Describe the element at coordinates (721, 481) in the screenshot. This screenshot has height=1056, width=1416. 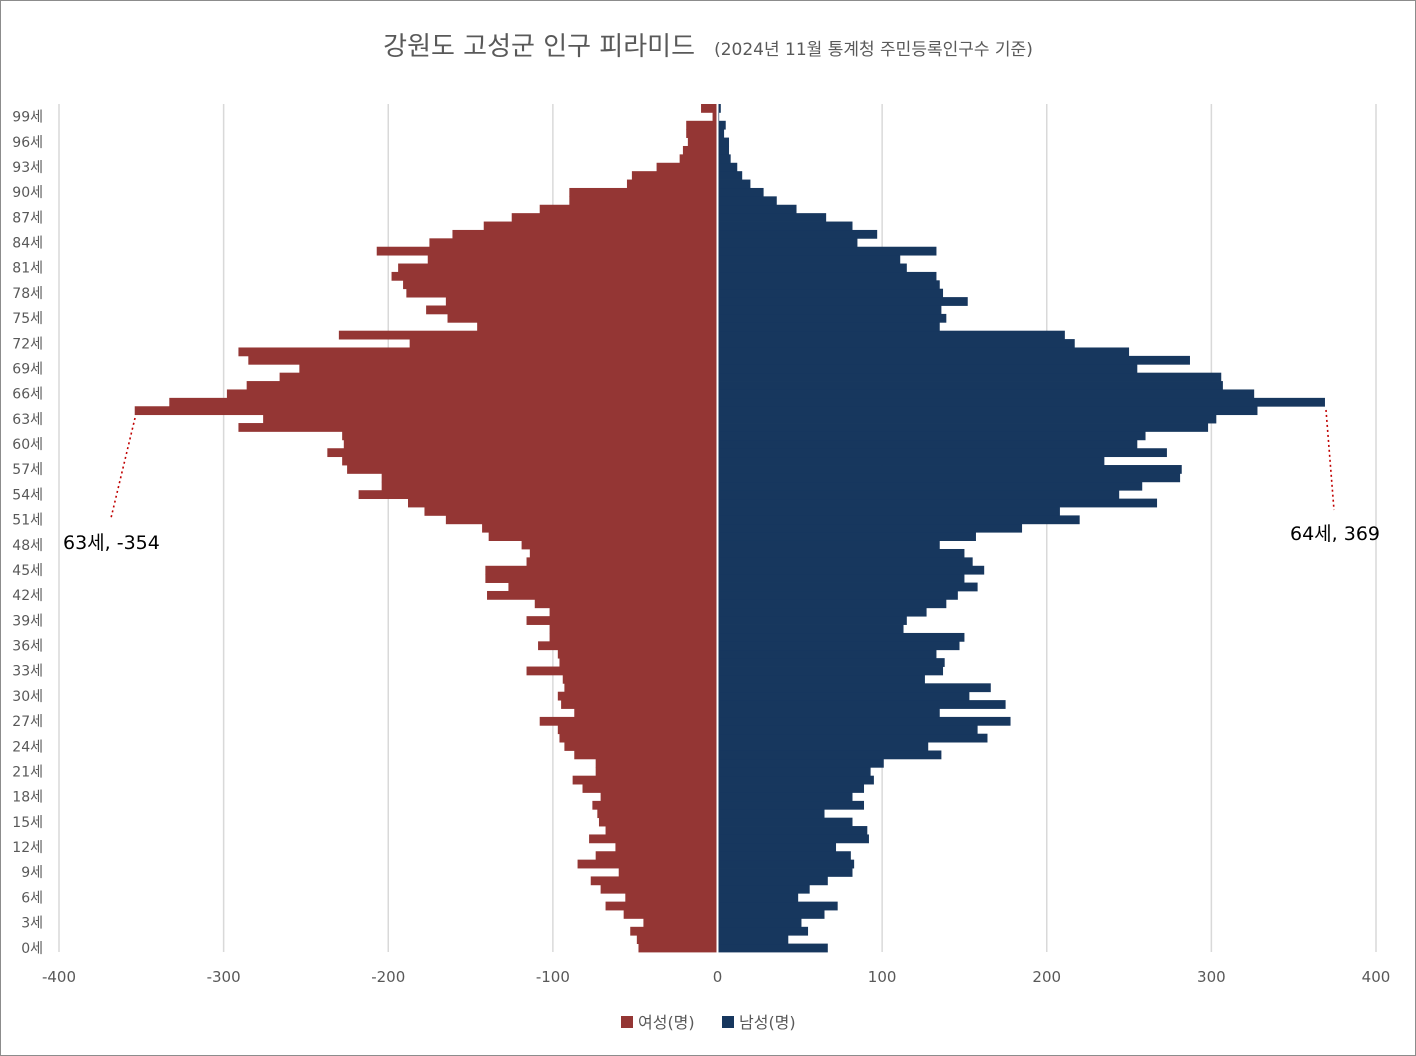
I see `annotations: 63세, -354 64세, 369` at that location.